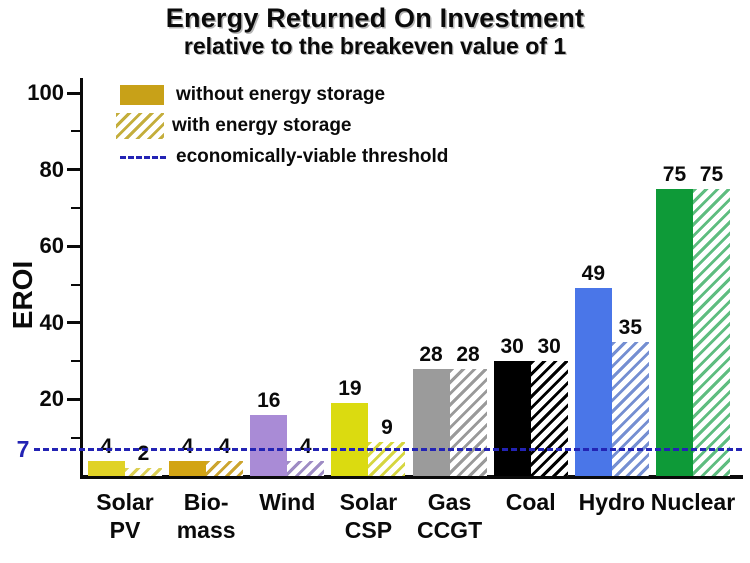 The image size is (750, 563). Describe the element at coordinates (630, 327) in the screenshot. I see `bar-value-label: 35` at that location.